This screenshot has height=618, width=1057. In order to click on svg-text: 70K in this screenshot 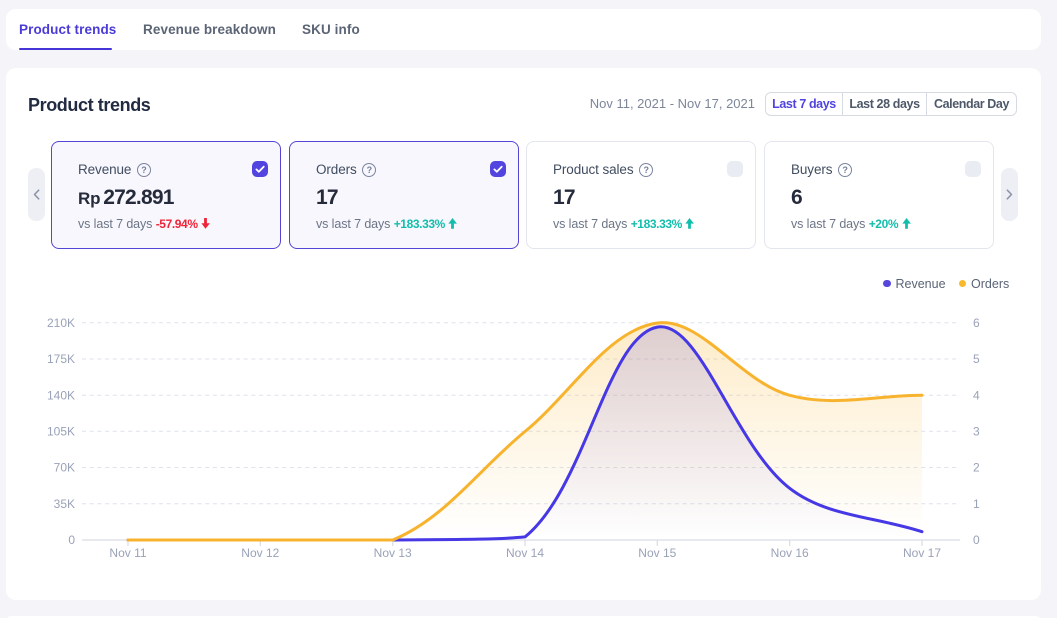, I will do `click(64, 468)`.